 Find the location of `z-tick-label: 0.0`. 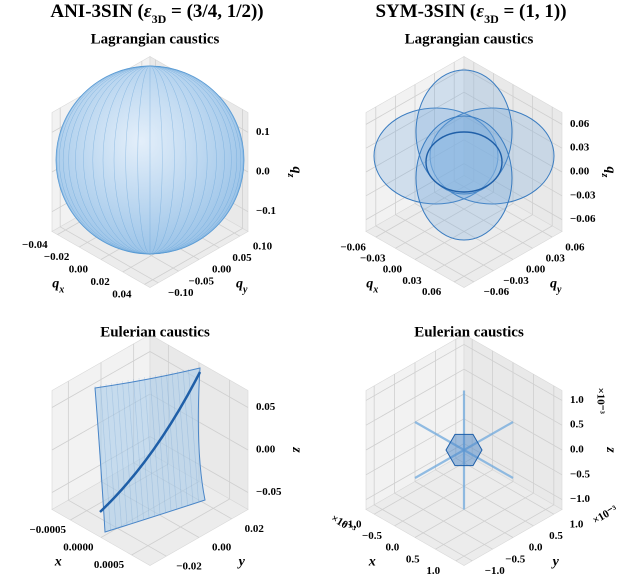

z-tick-label: 0.0 is located at coordinates (577, 450).